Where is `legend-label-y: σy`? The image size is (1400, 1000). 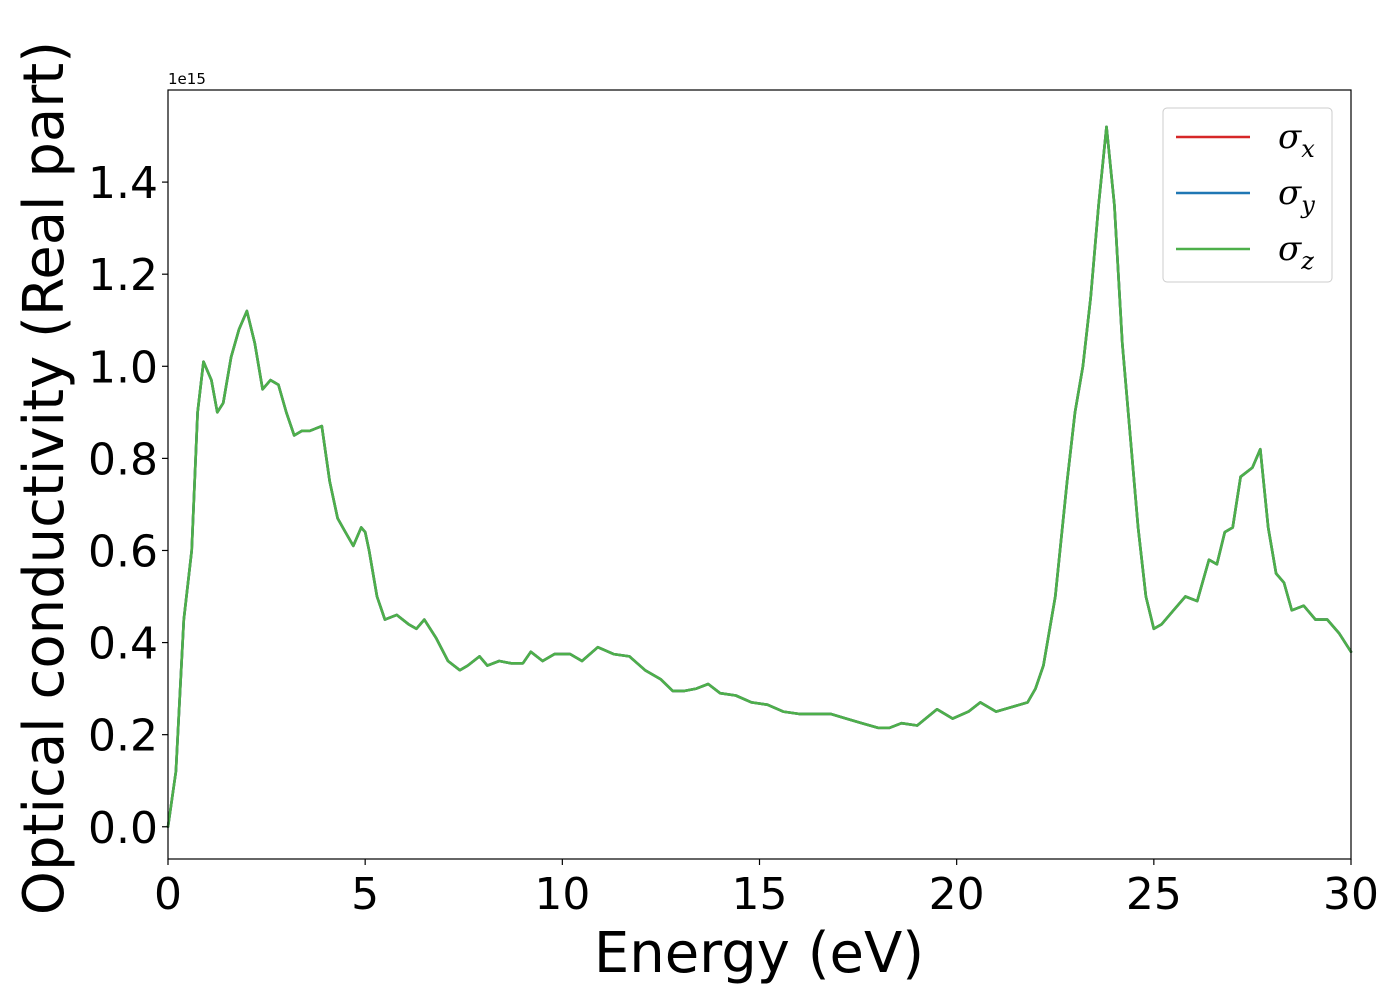 legend-label-y: σy is located at coordinates (1296, 196).